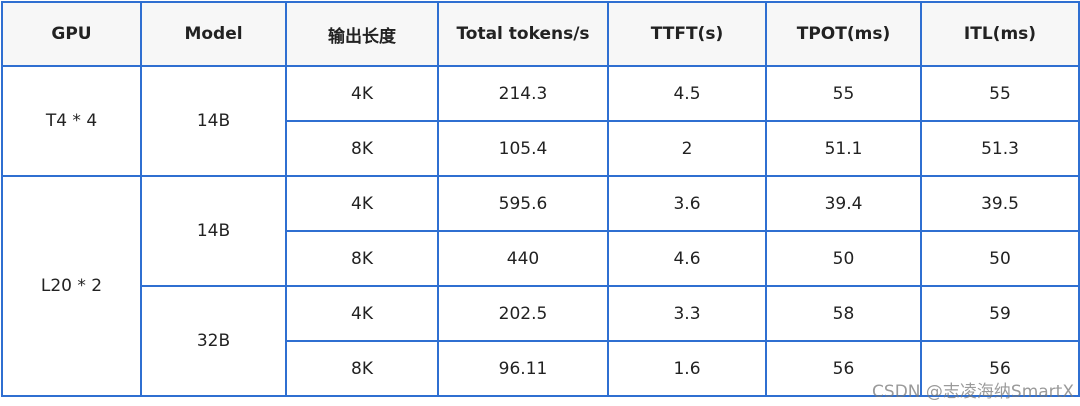 This screenshot has height=406, width=1080. What do you see at coordinates (523, 368) in the screenshot?
I see `table-cell: 96.11` at bounding box center [523, 368].